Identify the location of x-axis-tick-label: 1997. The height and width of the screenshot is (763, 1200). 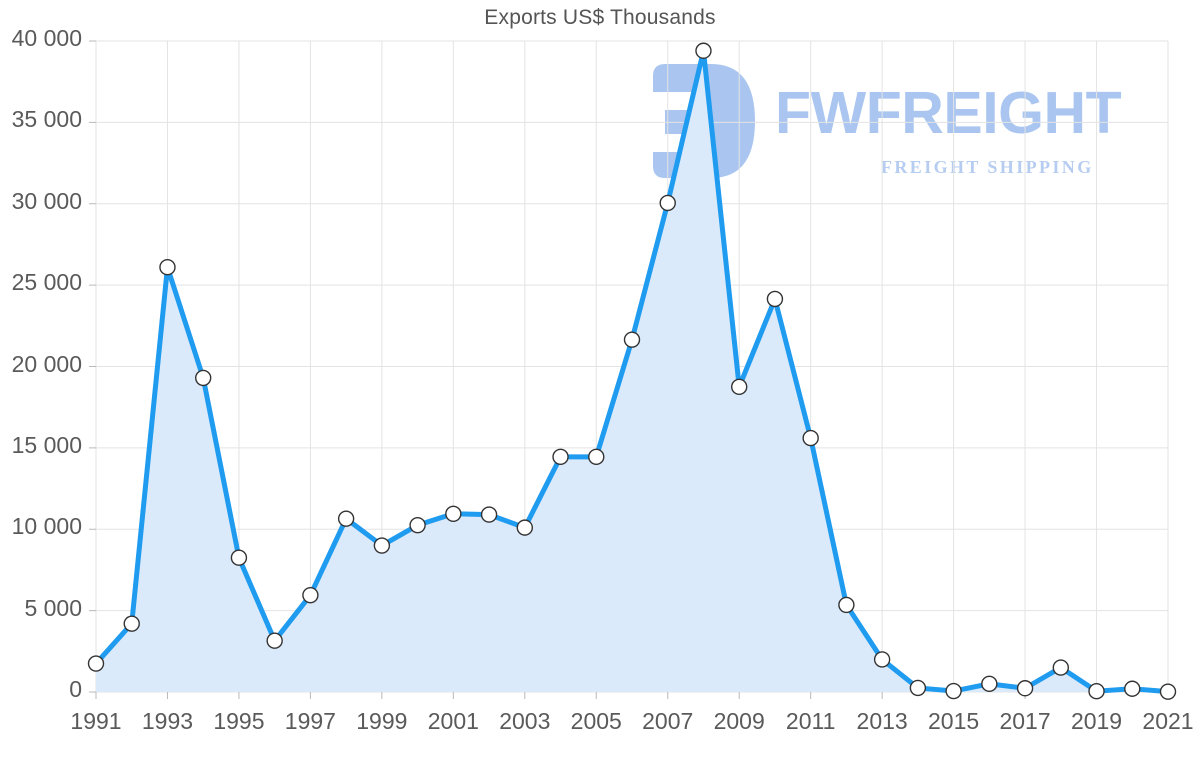
(310, 721).